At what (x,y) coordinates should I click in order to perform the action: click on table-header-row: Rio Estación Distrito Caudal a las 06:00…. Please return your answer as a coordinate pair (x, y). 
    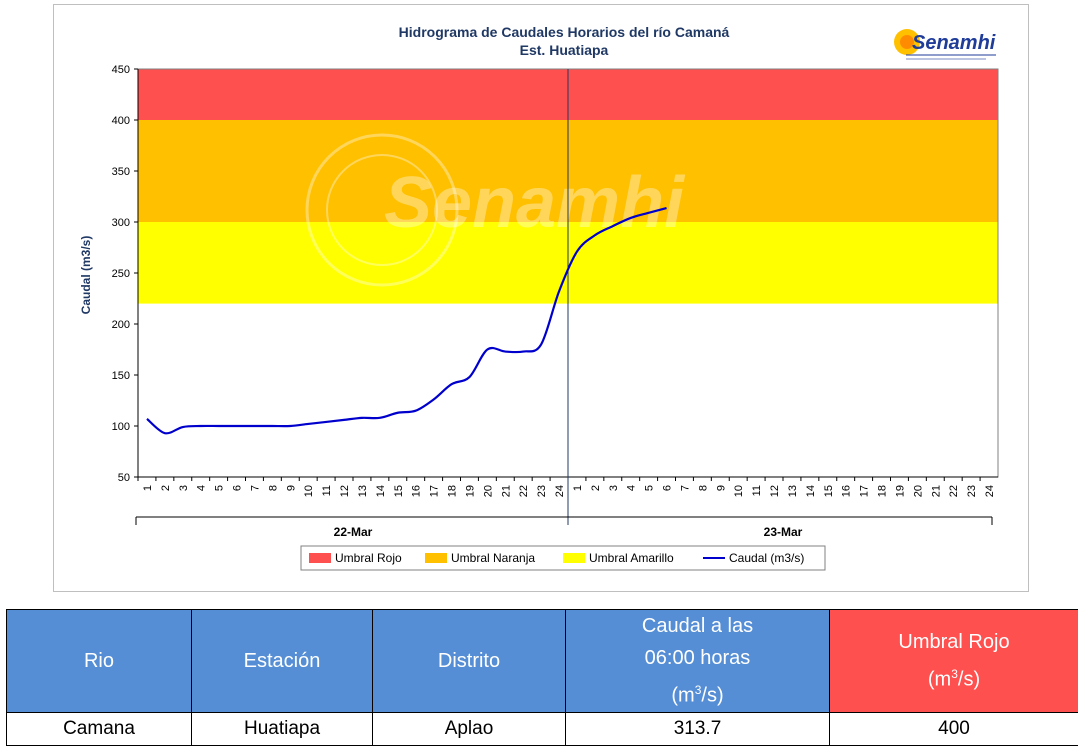
    Looking at the image, I should click on (542, 661).